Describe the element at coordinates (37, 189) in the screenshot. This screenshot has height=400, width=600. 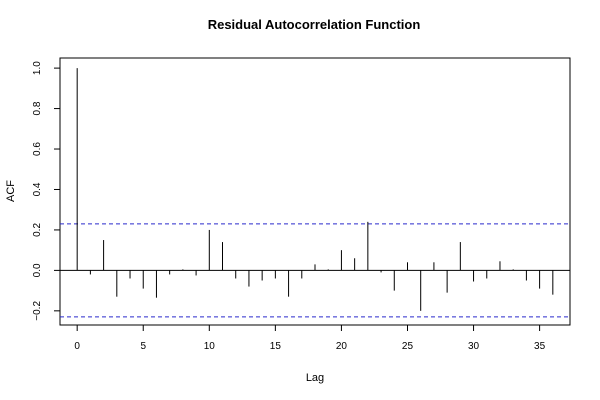
I see `y-tick-label: 0.4` at that location.